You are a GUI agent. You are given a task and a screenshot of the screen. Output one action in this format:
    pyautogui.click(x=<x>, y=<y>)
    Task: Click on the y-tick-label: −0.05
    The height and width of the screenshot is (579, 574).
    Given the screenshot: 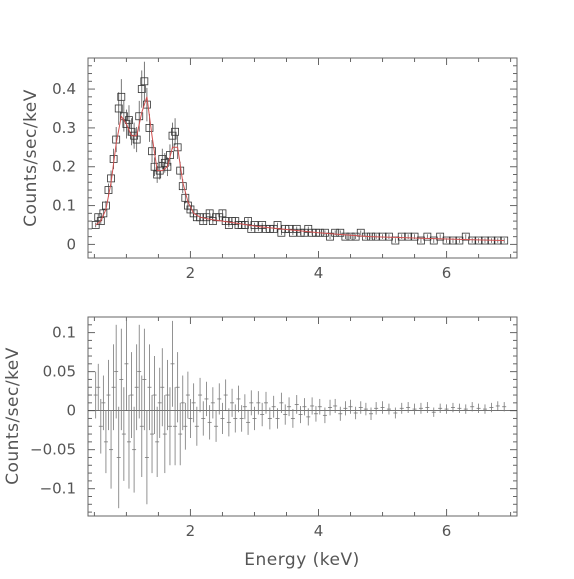 What is the action you would take?
    pyautogui.click(x=53, y=450)
    